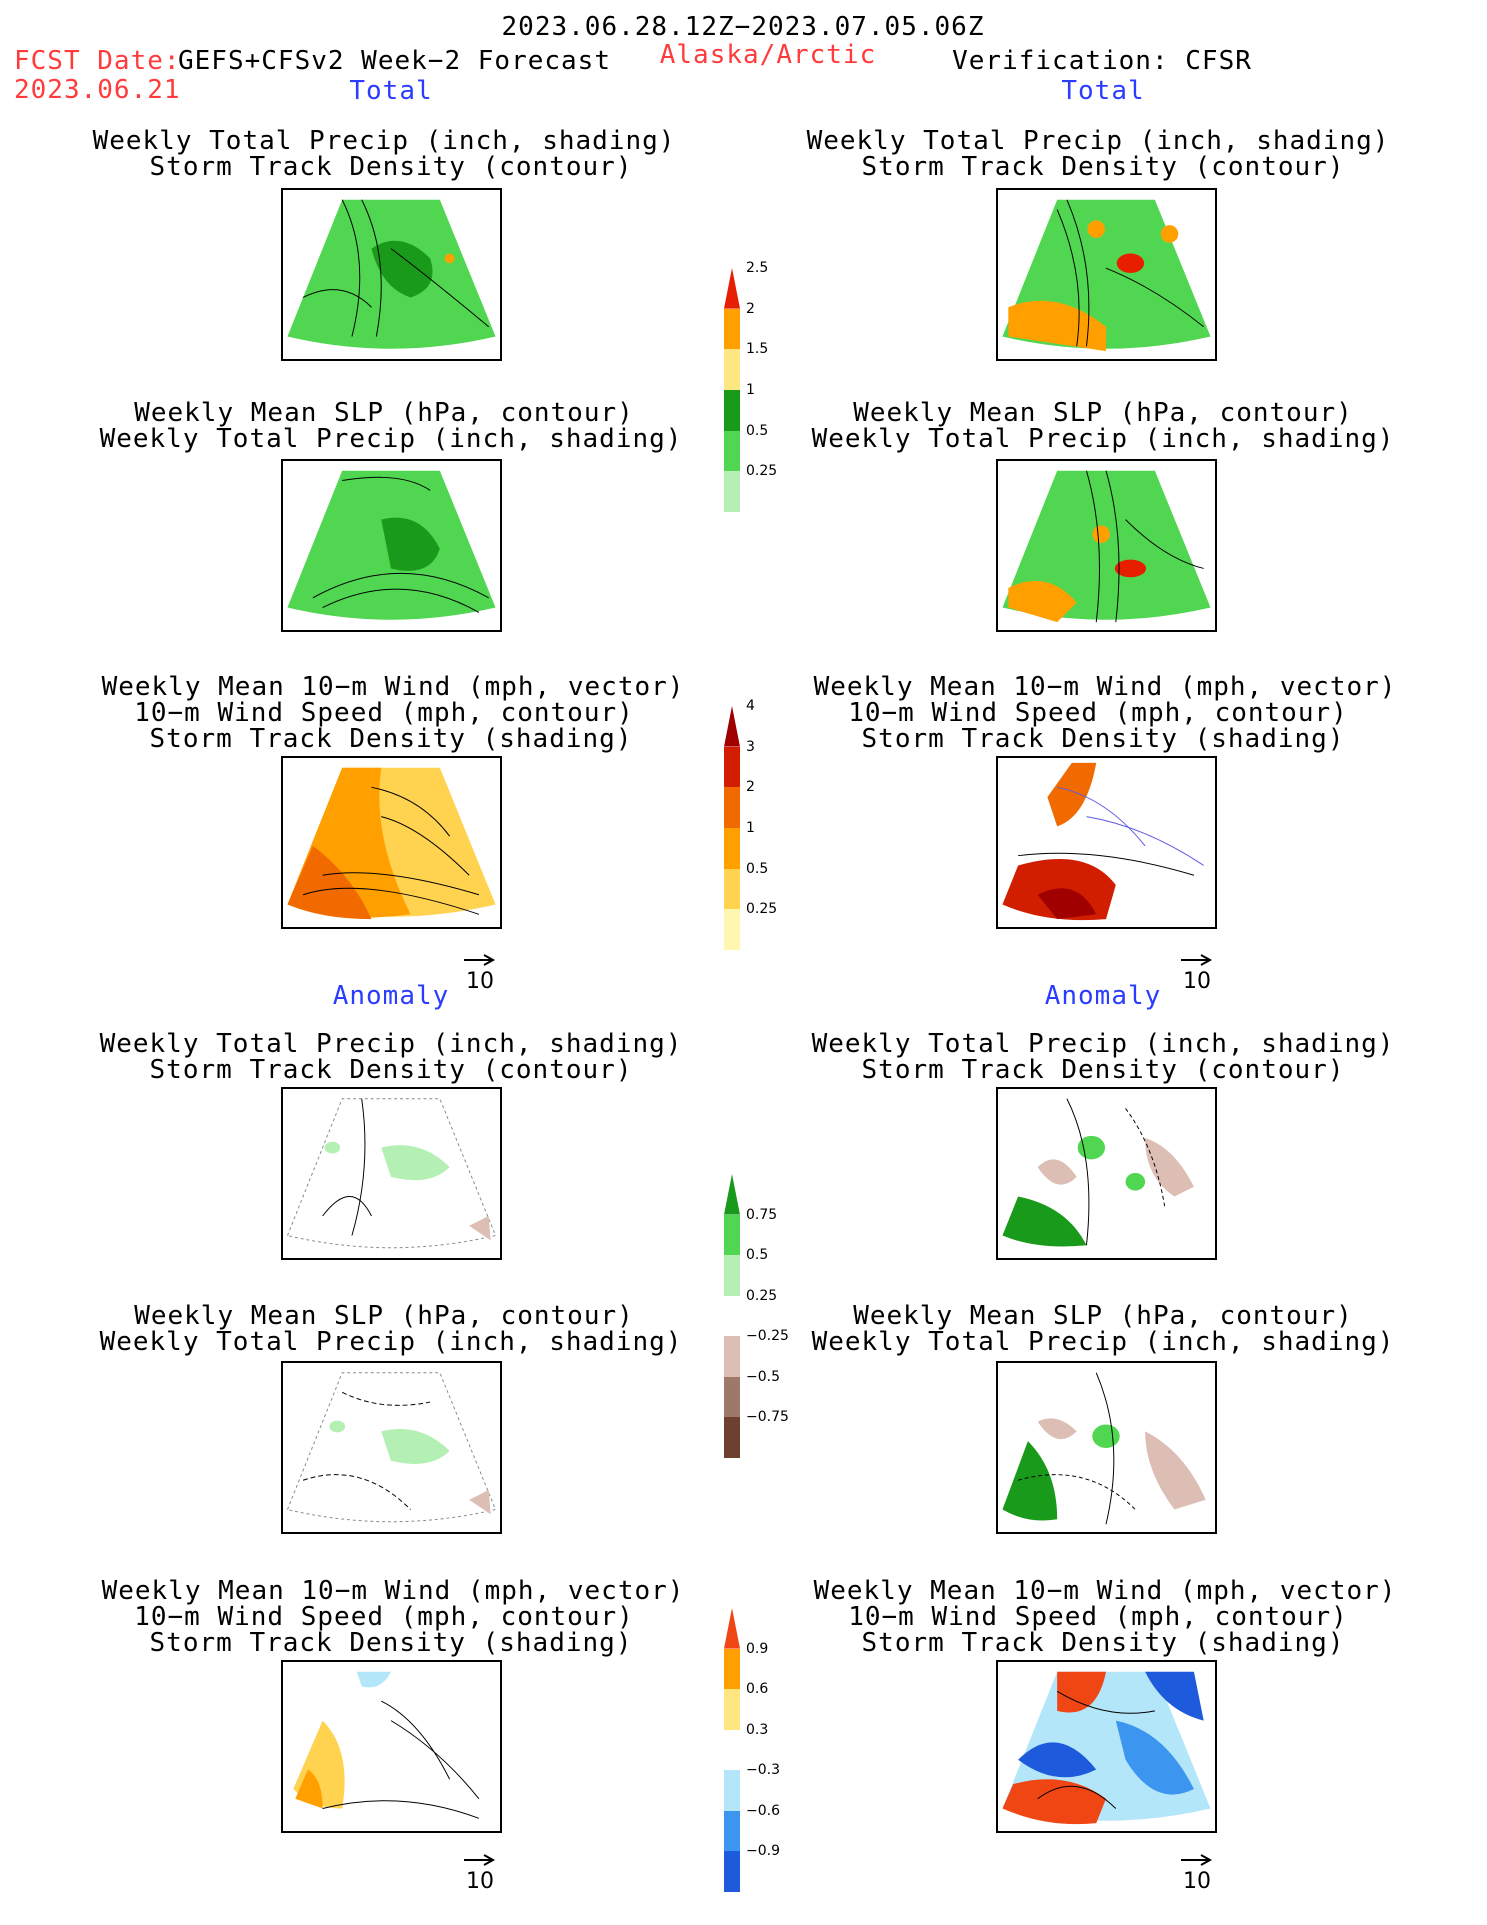 This screenshot has width=1487, height=1925. I want to click on colorbar-precip-total: 0.25 0.5 1 1.5 2 2.5, so click(750, 386).